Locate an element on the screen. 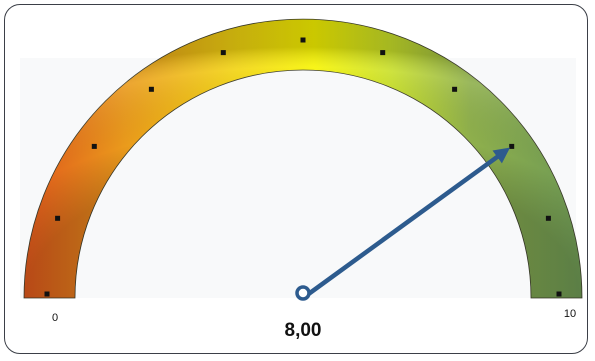 This screenshot has height=361, width=595. gauge-needle is located at coordinates (400, 227).